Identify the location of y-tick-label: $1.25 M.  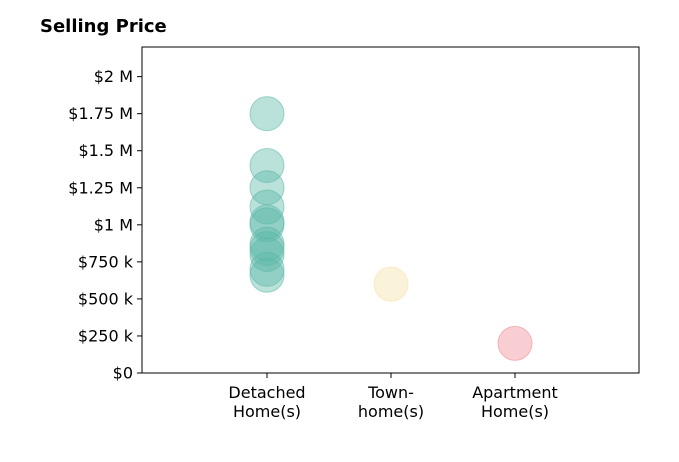
(100, 187).